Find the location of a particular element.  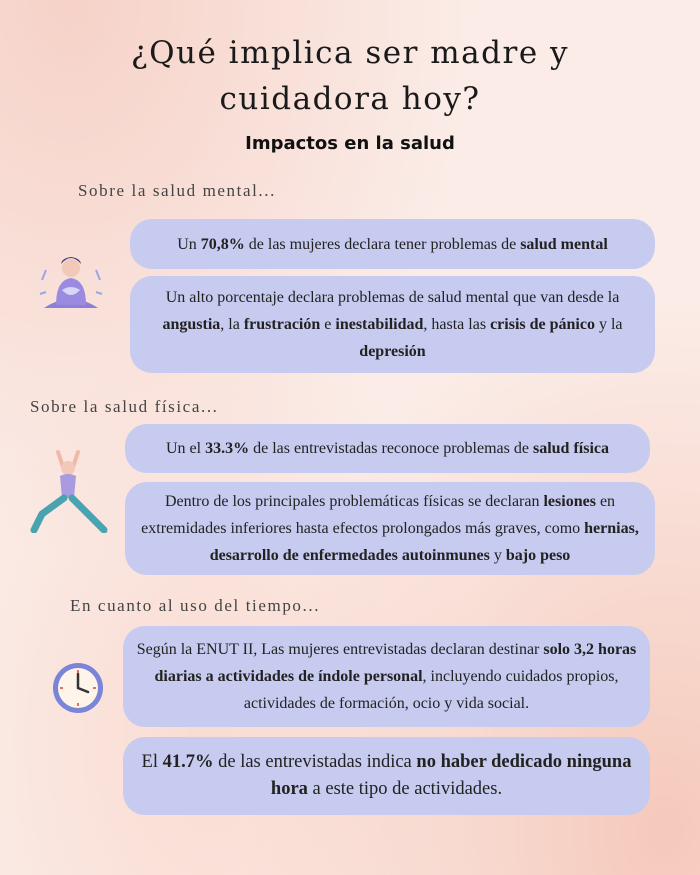

text: Un el is located at coordinates (185, 448).